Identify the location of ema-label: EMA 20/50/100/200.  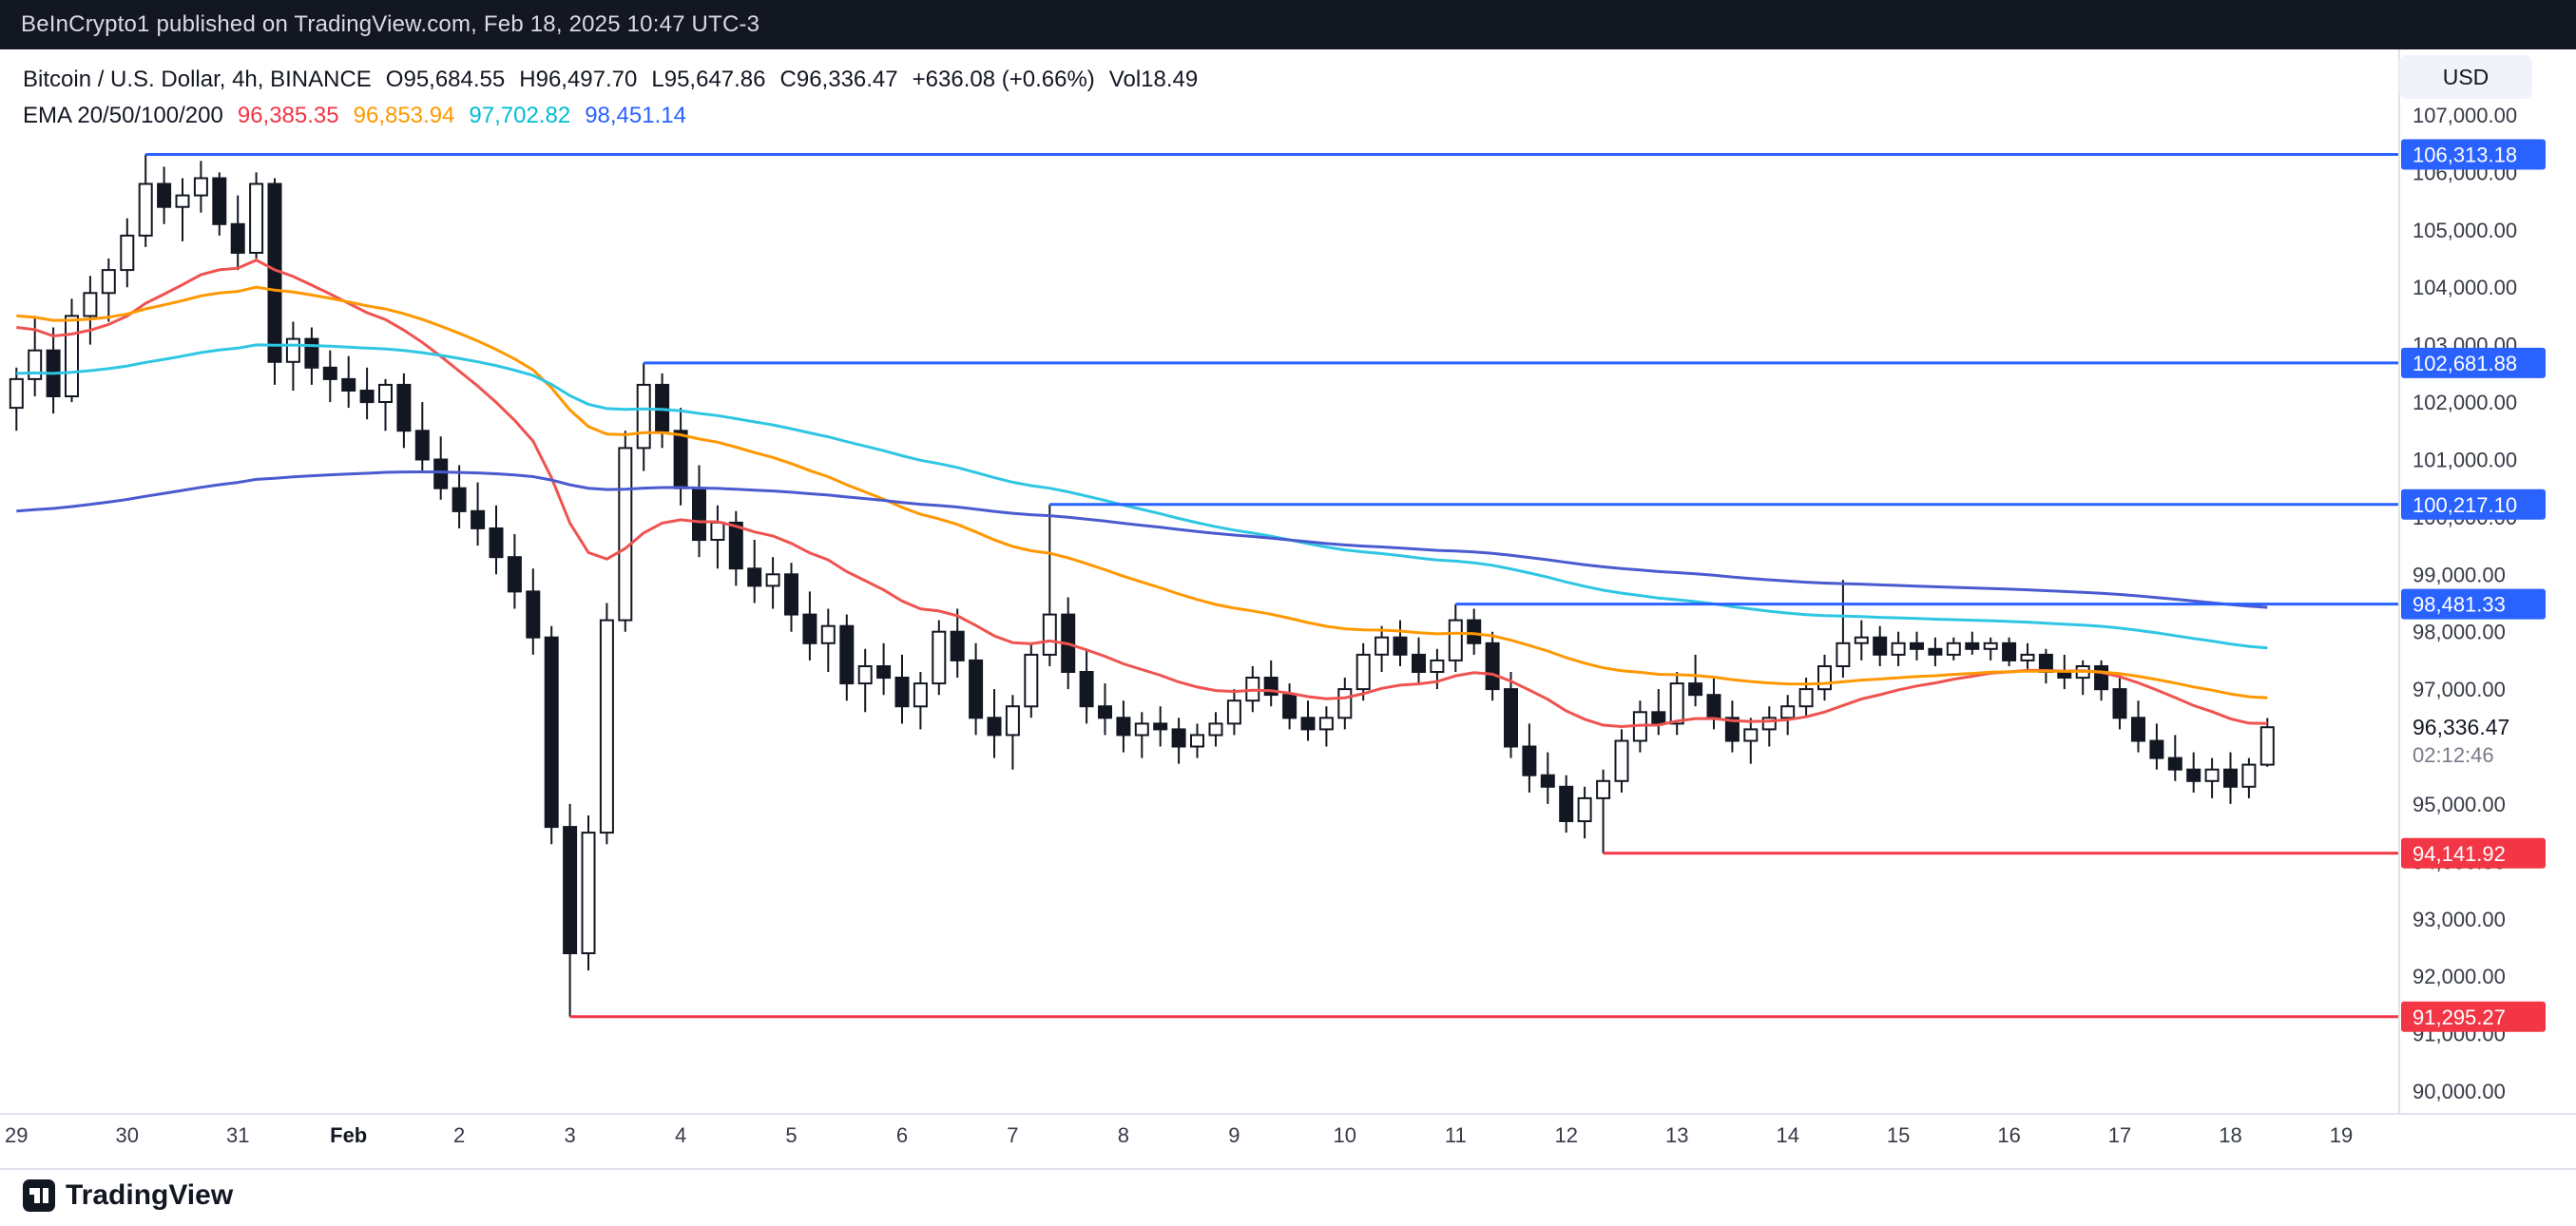
(123, 116).